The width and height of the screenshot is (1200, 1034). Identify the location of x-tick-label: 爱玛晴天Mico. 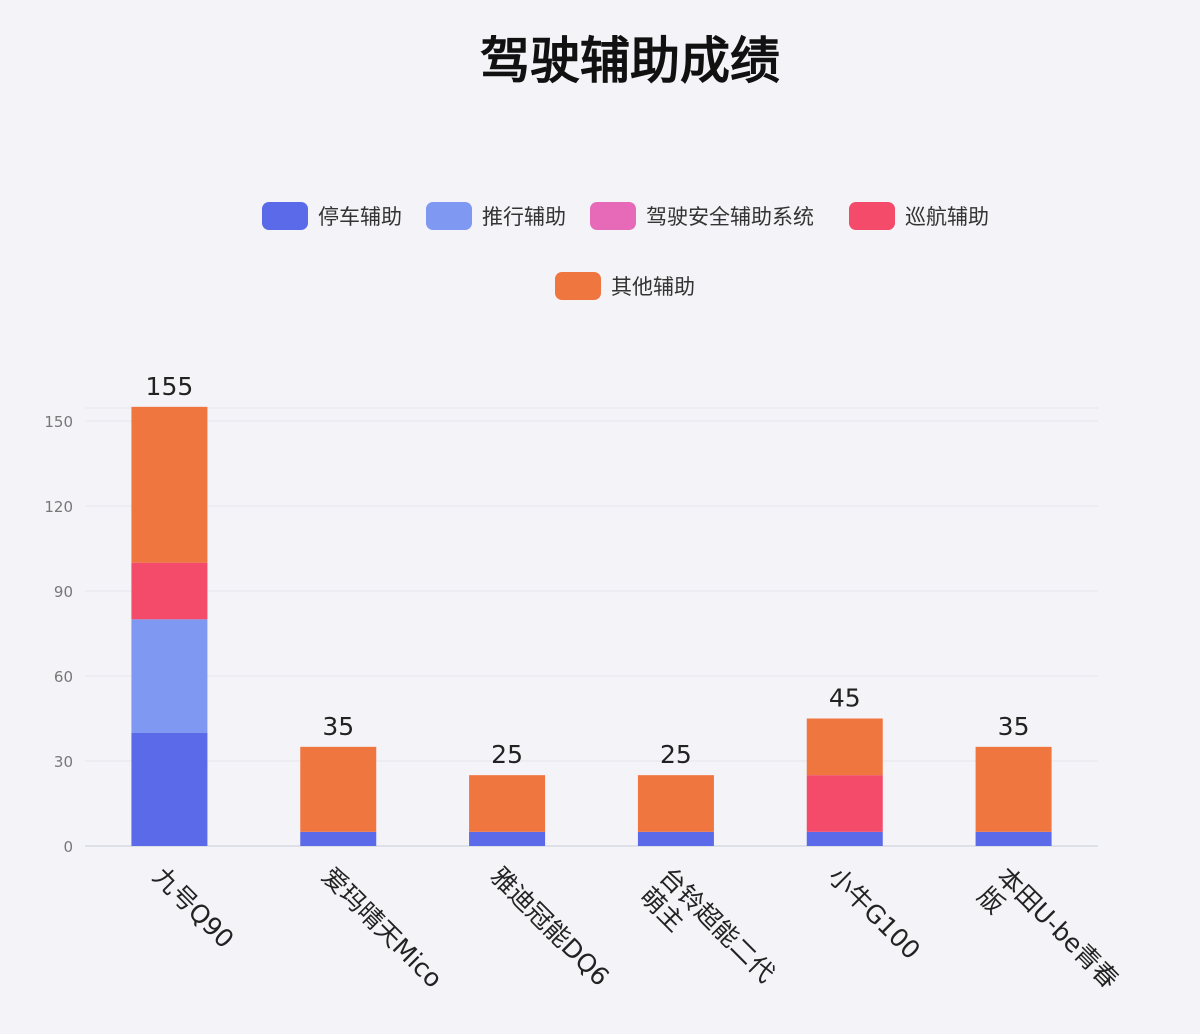
(382, 928).